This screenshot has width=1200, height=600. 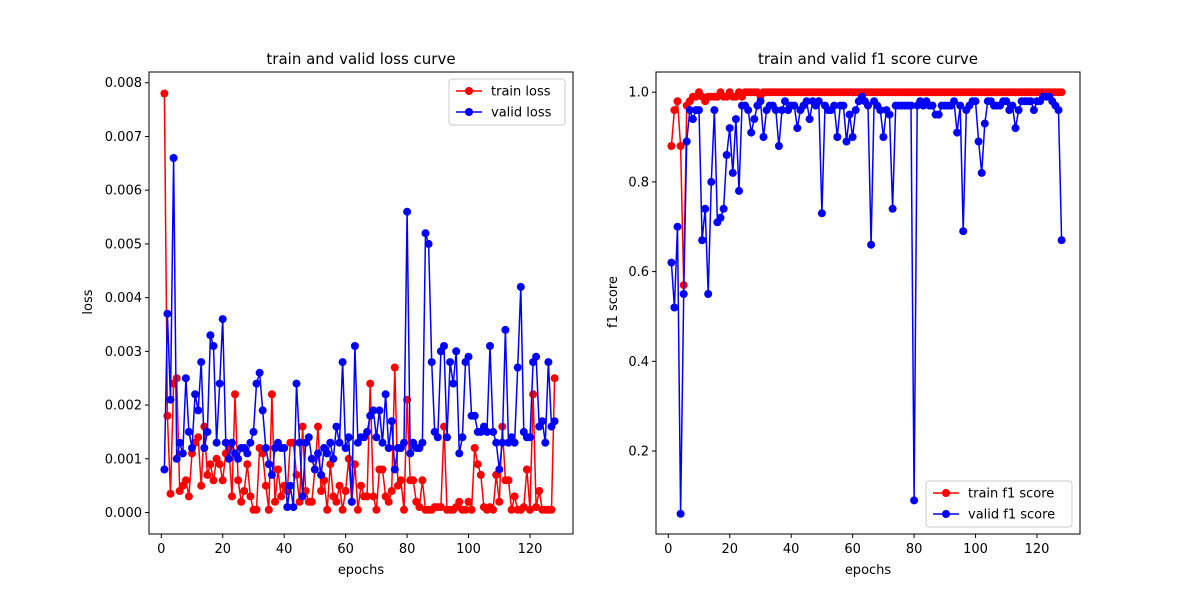 What do you see at coordinates (123, 352) in the screenshot?
I see `y-tick-label: 0.003` at bounding box center [123, 352].